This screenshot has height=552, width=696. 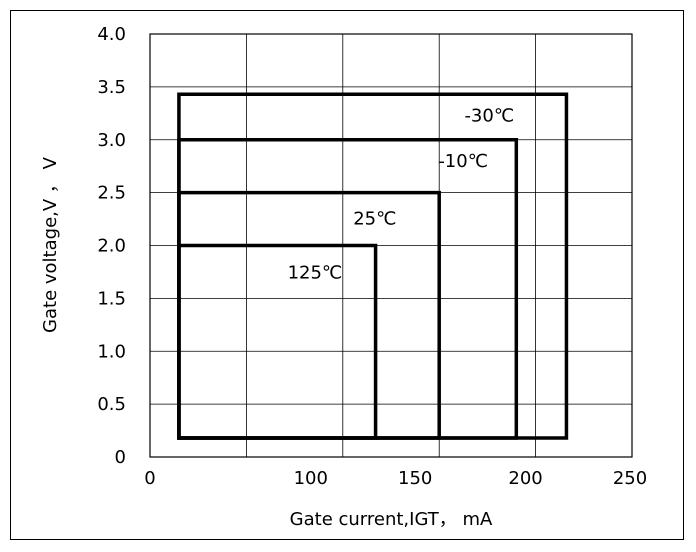 I want to click on y-tick-label: 2.5, so click(x=111, y=193).